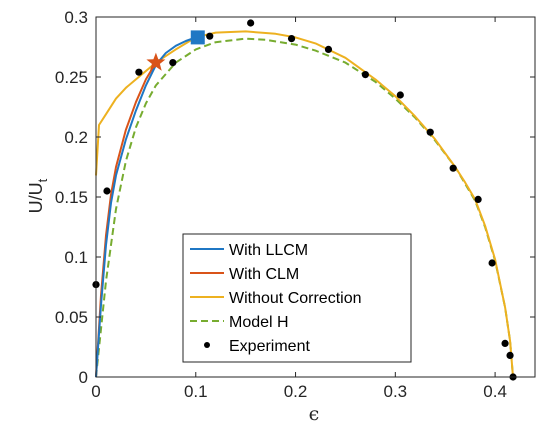  I want to click on y-axis-label-group: U/Ut, so click(38, 195).